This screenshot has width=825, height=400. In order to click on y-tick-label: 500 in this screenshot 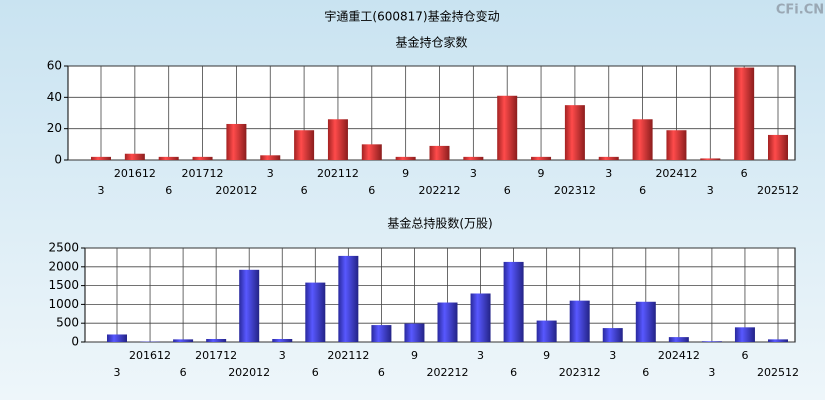, I will do `click(67, 323)`.